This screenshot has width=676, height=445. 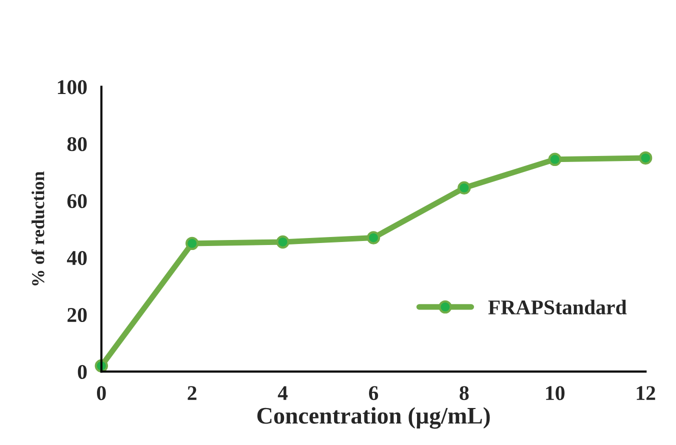 What do you see at coordinates (76, 258) in the screenshot?
I see `y-tick-label: 40` at bounding box center [76, 258].